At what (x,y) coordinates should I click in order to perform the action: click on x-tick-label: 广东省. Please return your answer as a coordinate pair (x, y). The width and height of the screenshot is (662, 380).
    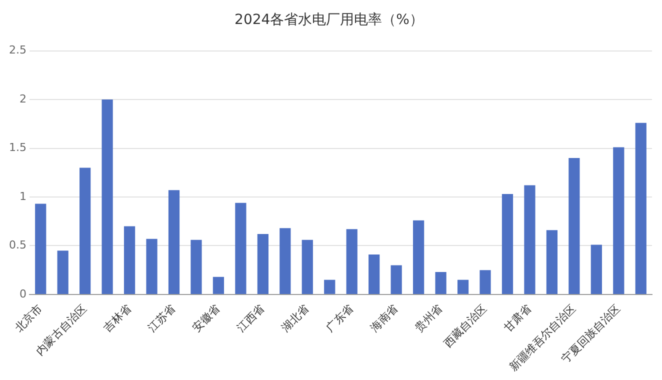
    Looking at the image, I should click on (339, 318).